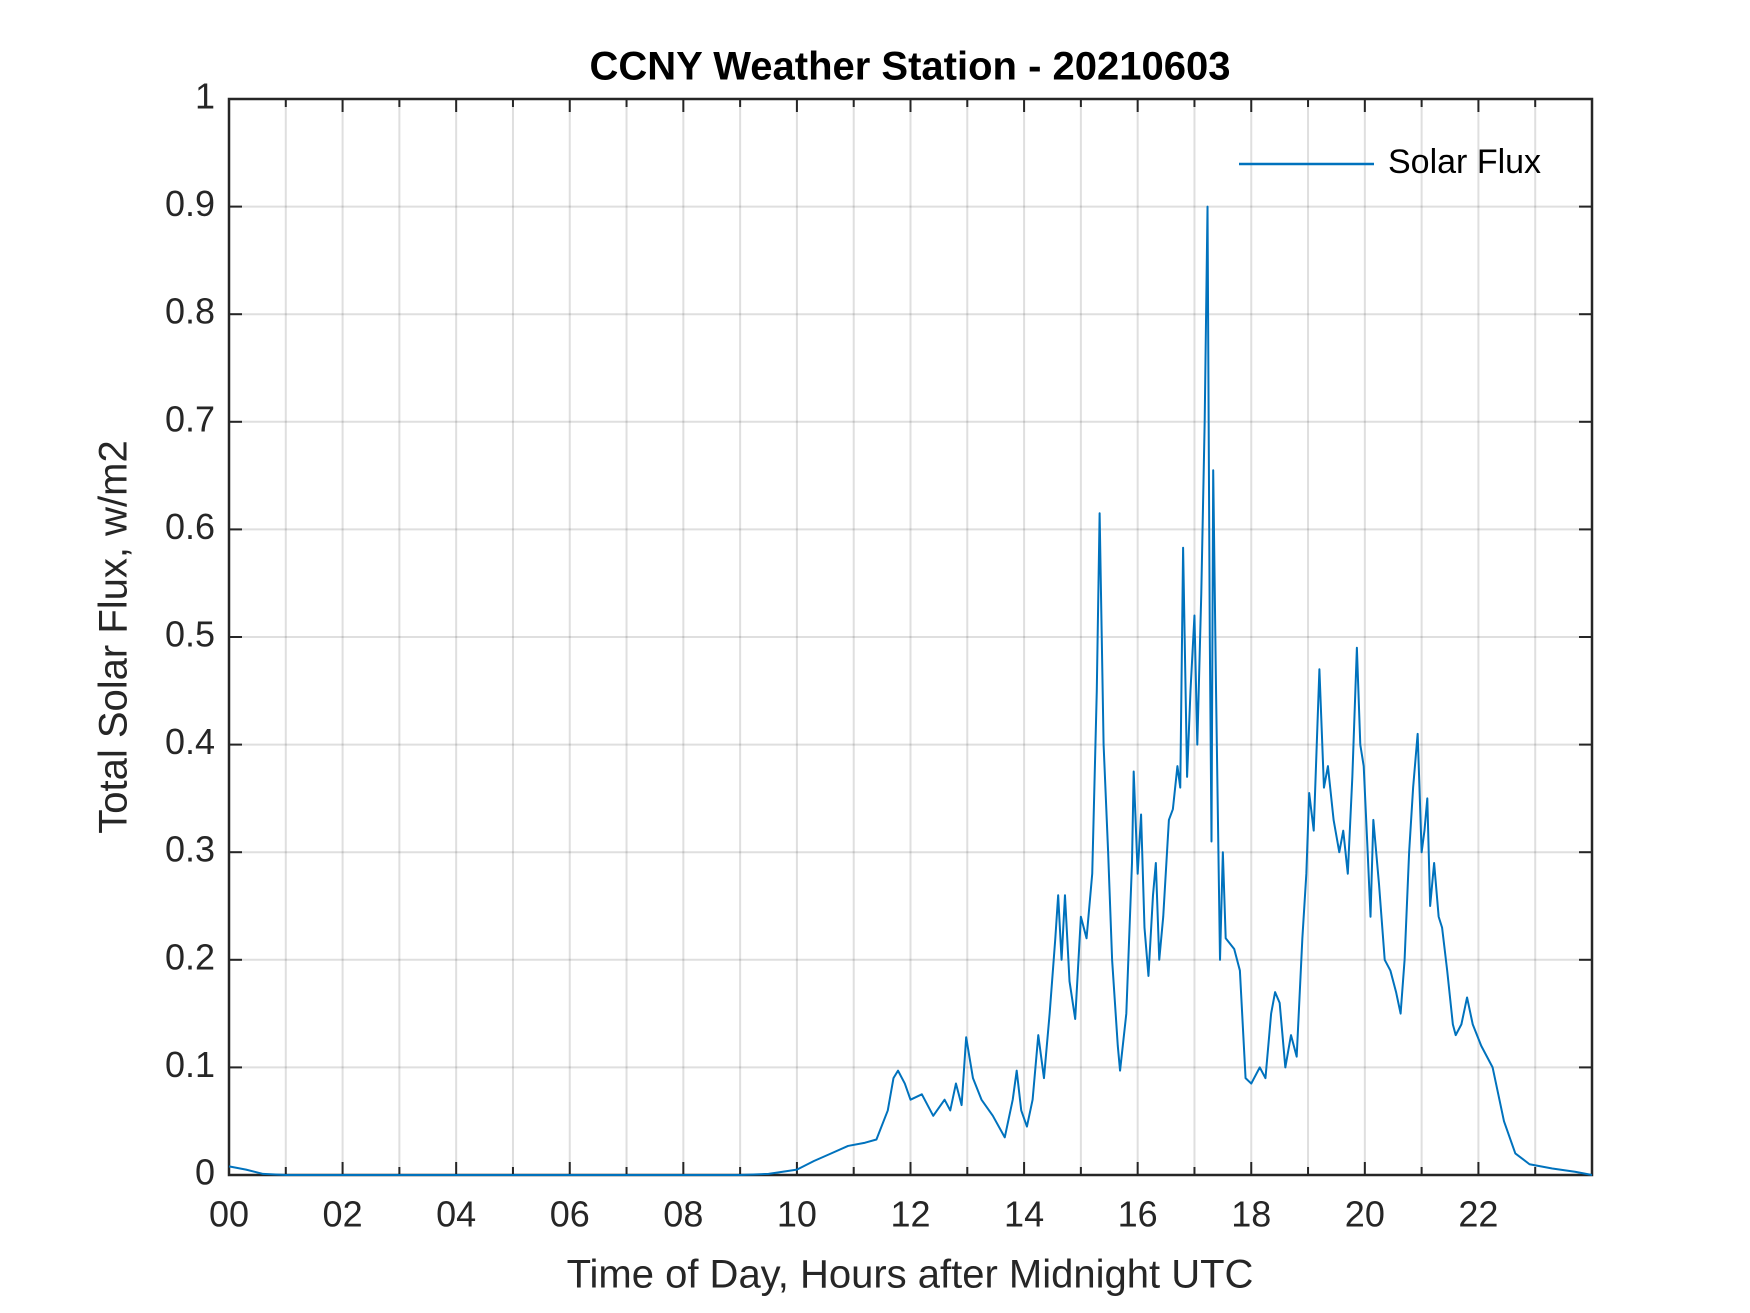 Image resolution: width=1750 pixels, height=1313 pixels. I want to click on x-tick-label: 20, so click(1365, 1214).